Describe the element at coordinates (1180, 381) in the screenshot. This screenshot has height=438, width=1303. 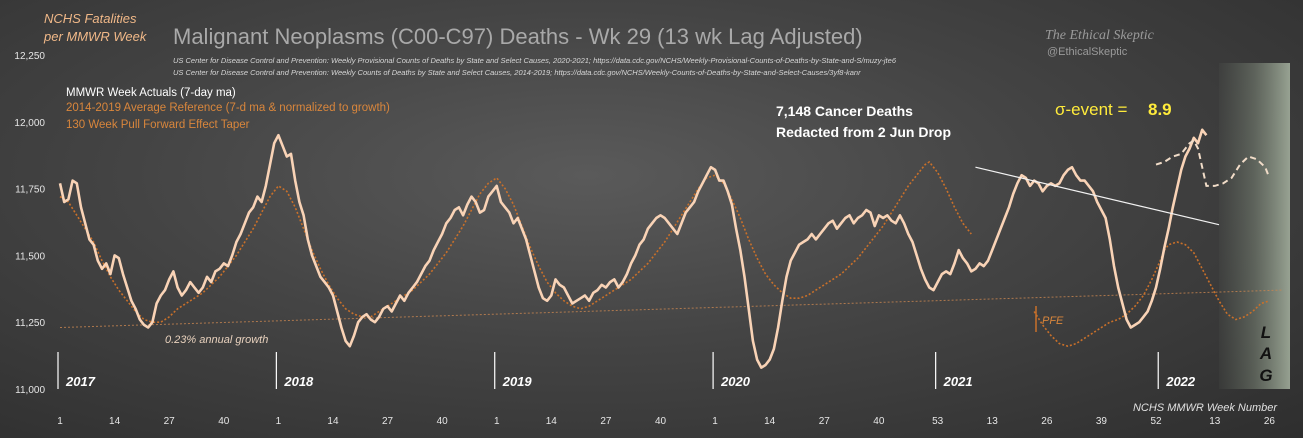
I see `year-label: 2022` at that location.